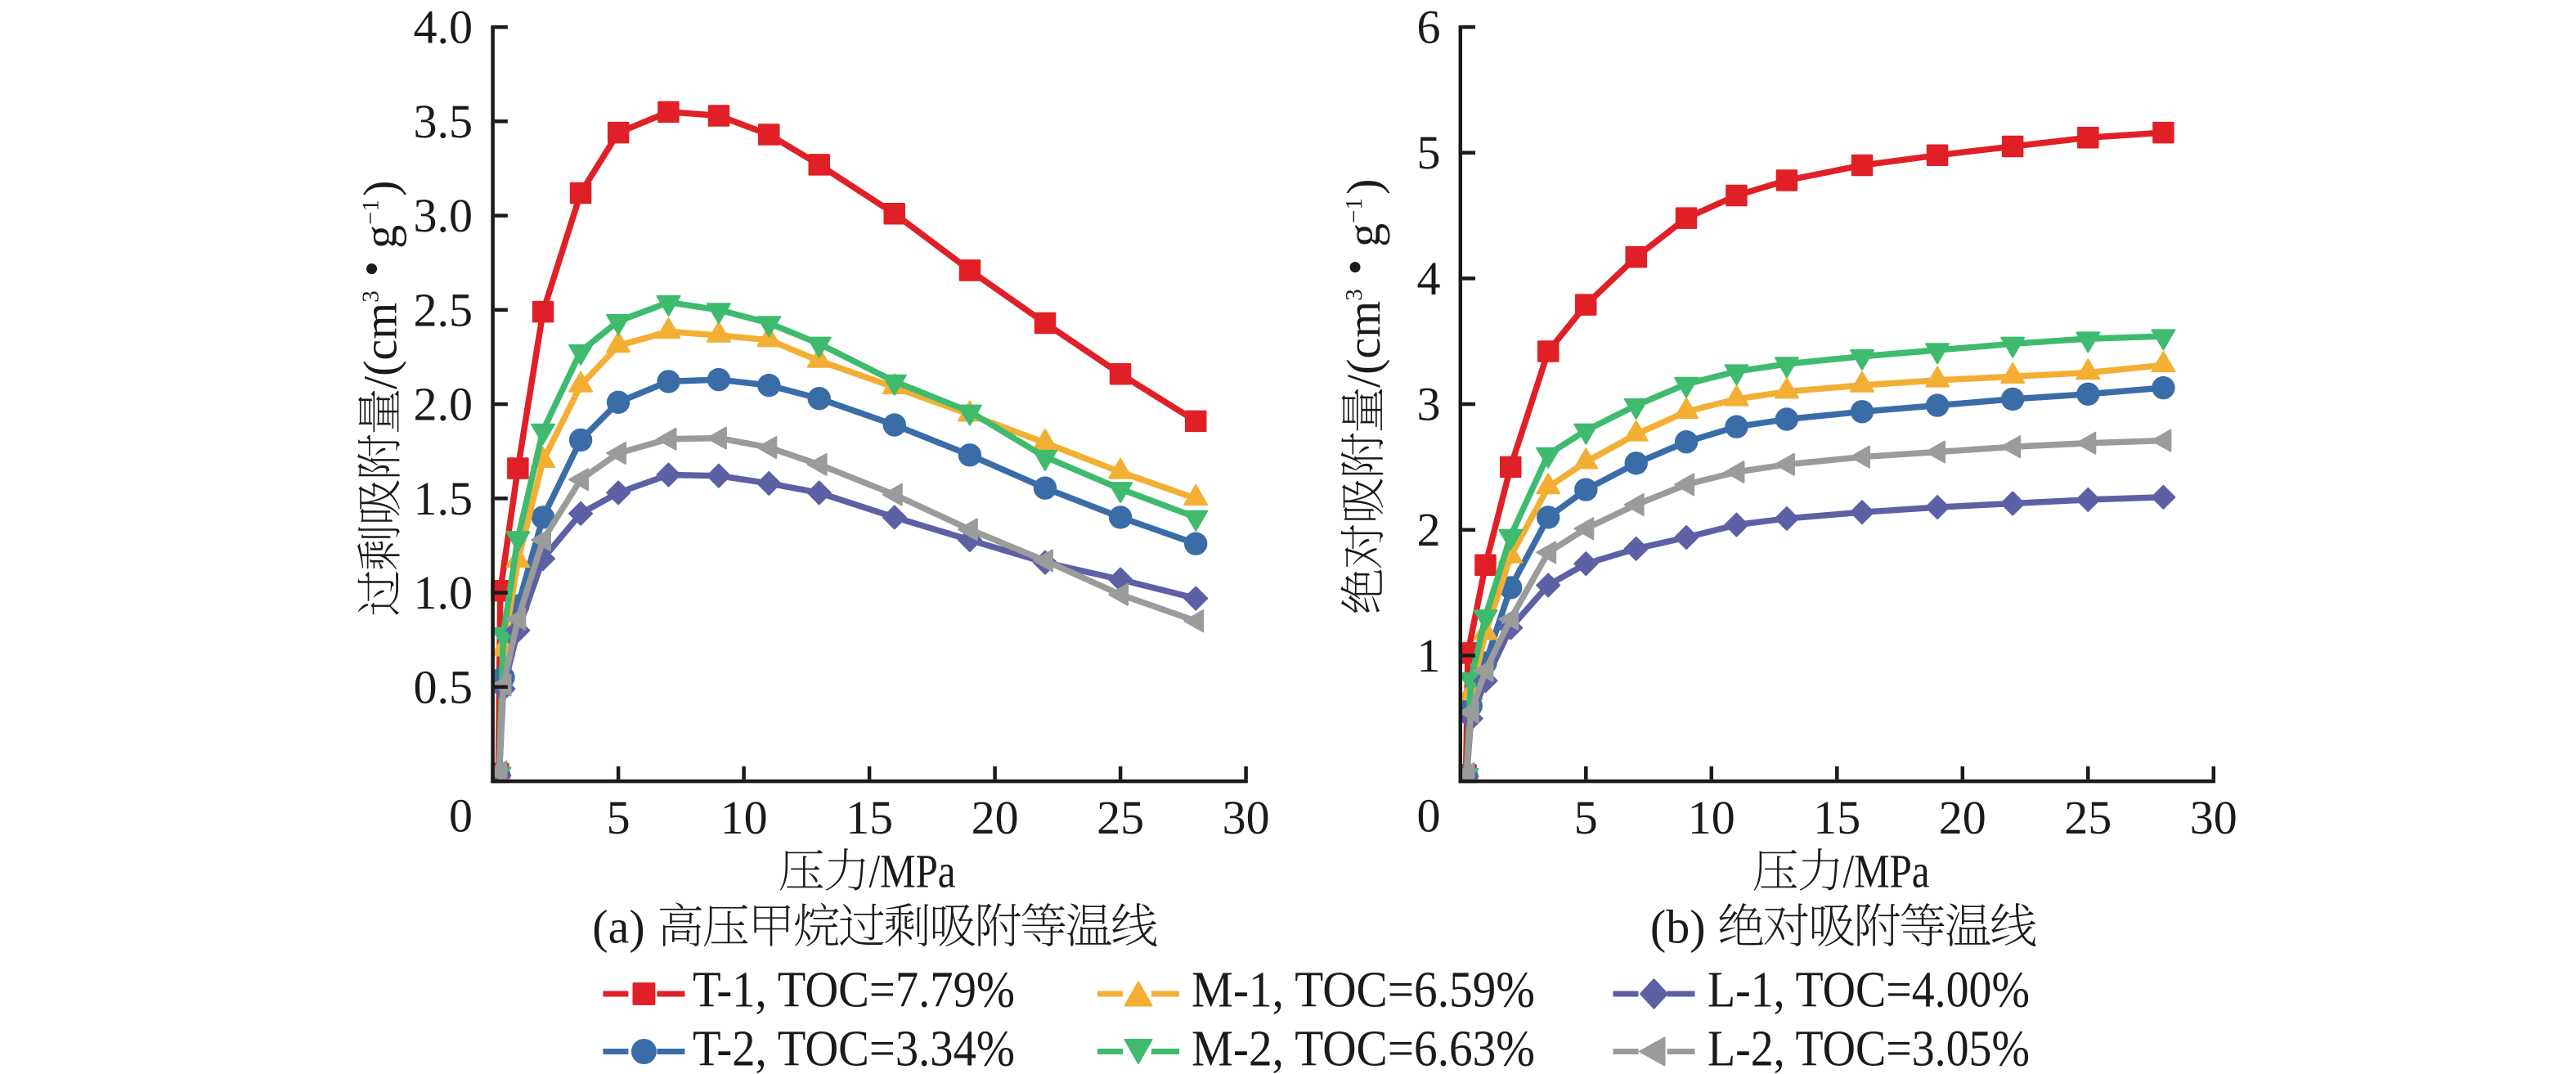 This screenshot has width=2576, height=1074. I want to click on svg-text: (b), so click(1678, 927).